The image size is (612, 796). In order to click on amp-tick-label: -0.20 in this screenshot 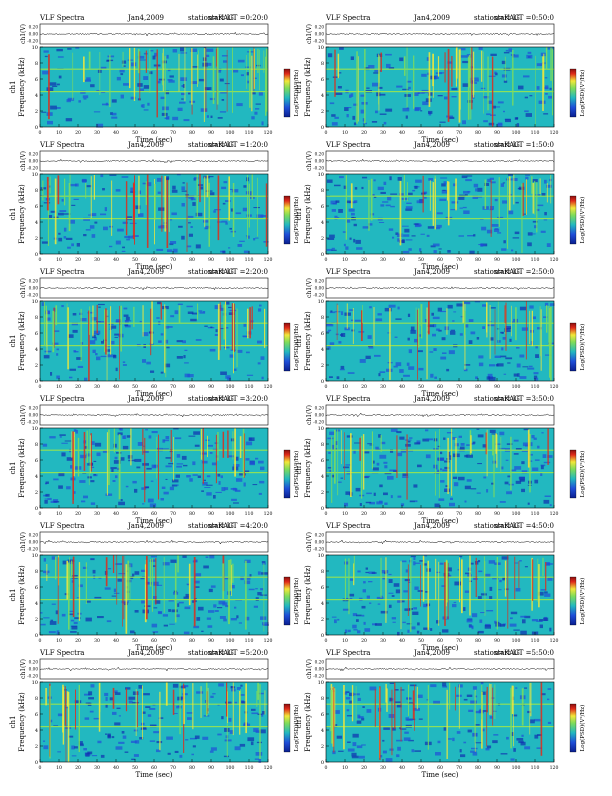, I will do `click(318, 549)`.